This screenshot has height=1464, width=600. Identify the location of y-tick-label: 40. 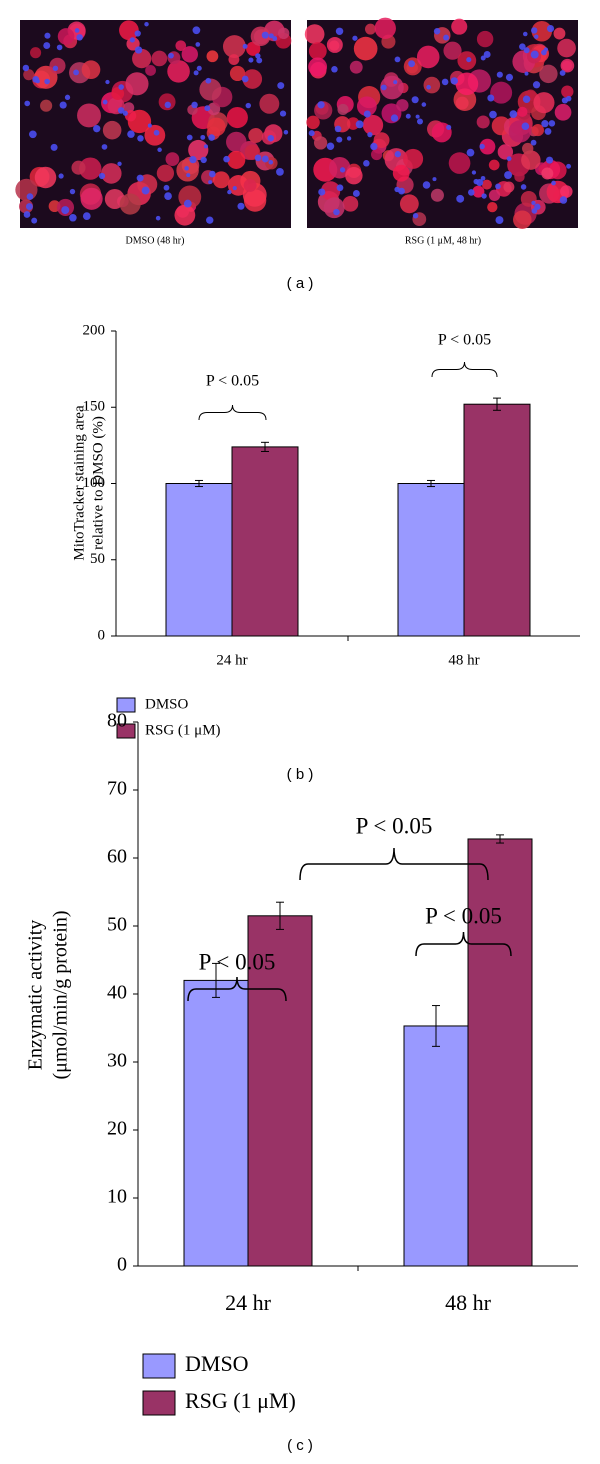
(117, 993).